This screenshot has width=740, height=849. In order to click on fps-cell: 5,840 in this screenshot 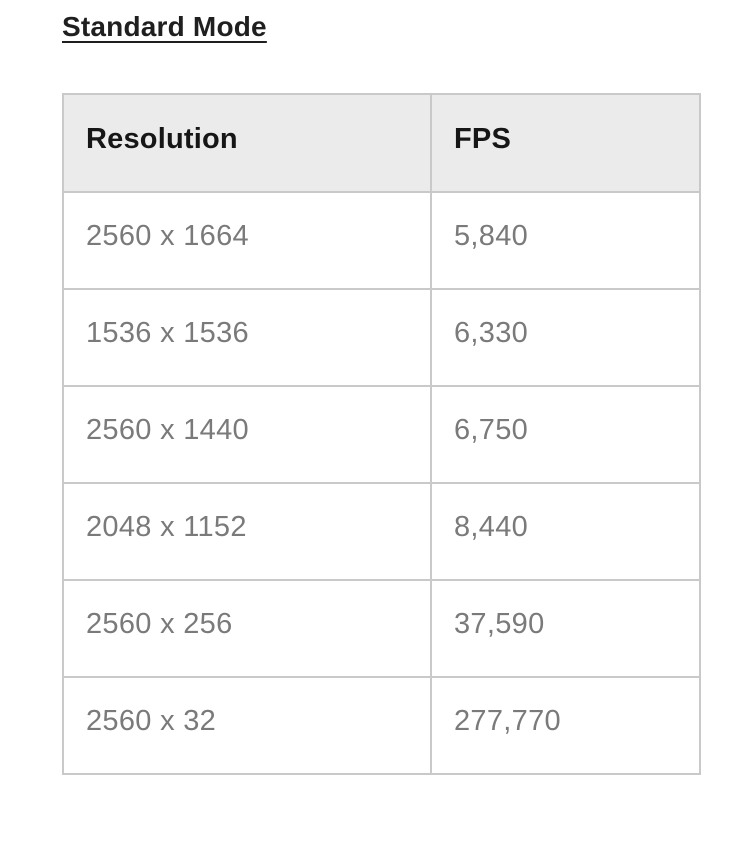, I will do `click(565, 240)`.